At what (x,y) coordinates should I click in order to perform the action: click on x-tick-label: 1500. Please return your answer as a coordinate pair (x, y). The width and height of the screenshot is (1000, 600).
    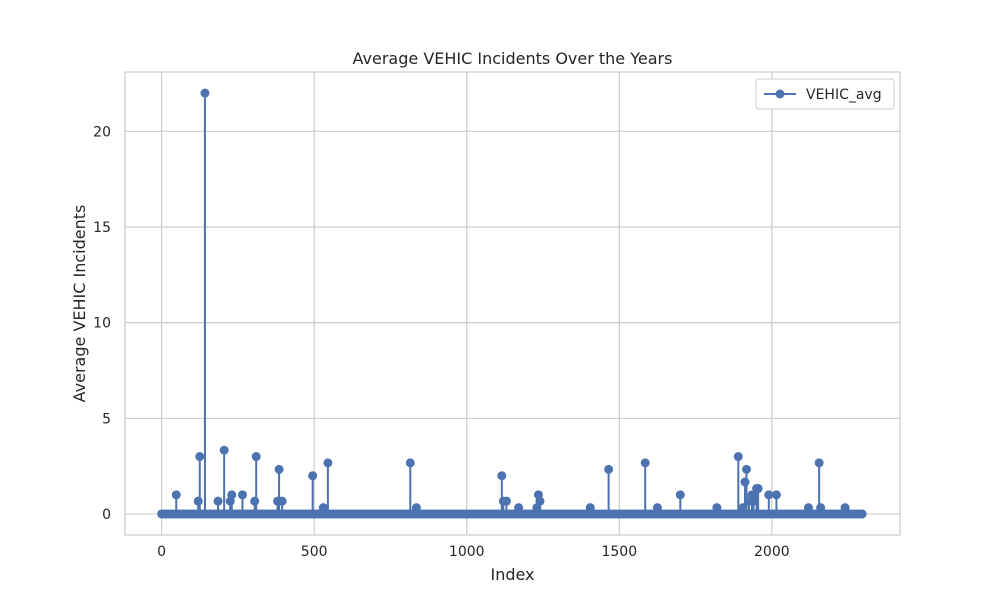
    Looking at the image, I should click on (619, 552).